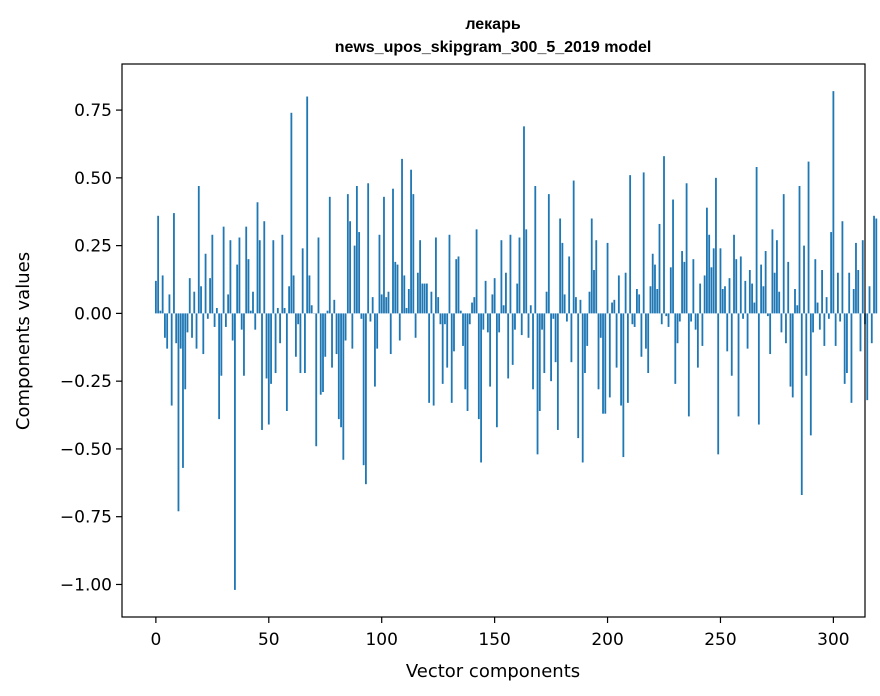 This screenshot has height=696, width=880. Describe the element at coordinates (493, 24) in the screenshot. I see `chart-title-line1: лекарь` at that location.